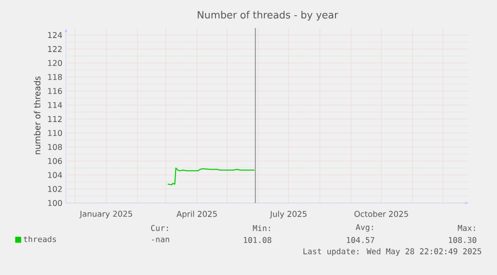 The height and width of the screenshot is (275, 497). I want to click on line-series, so click(211, 177).